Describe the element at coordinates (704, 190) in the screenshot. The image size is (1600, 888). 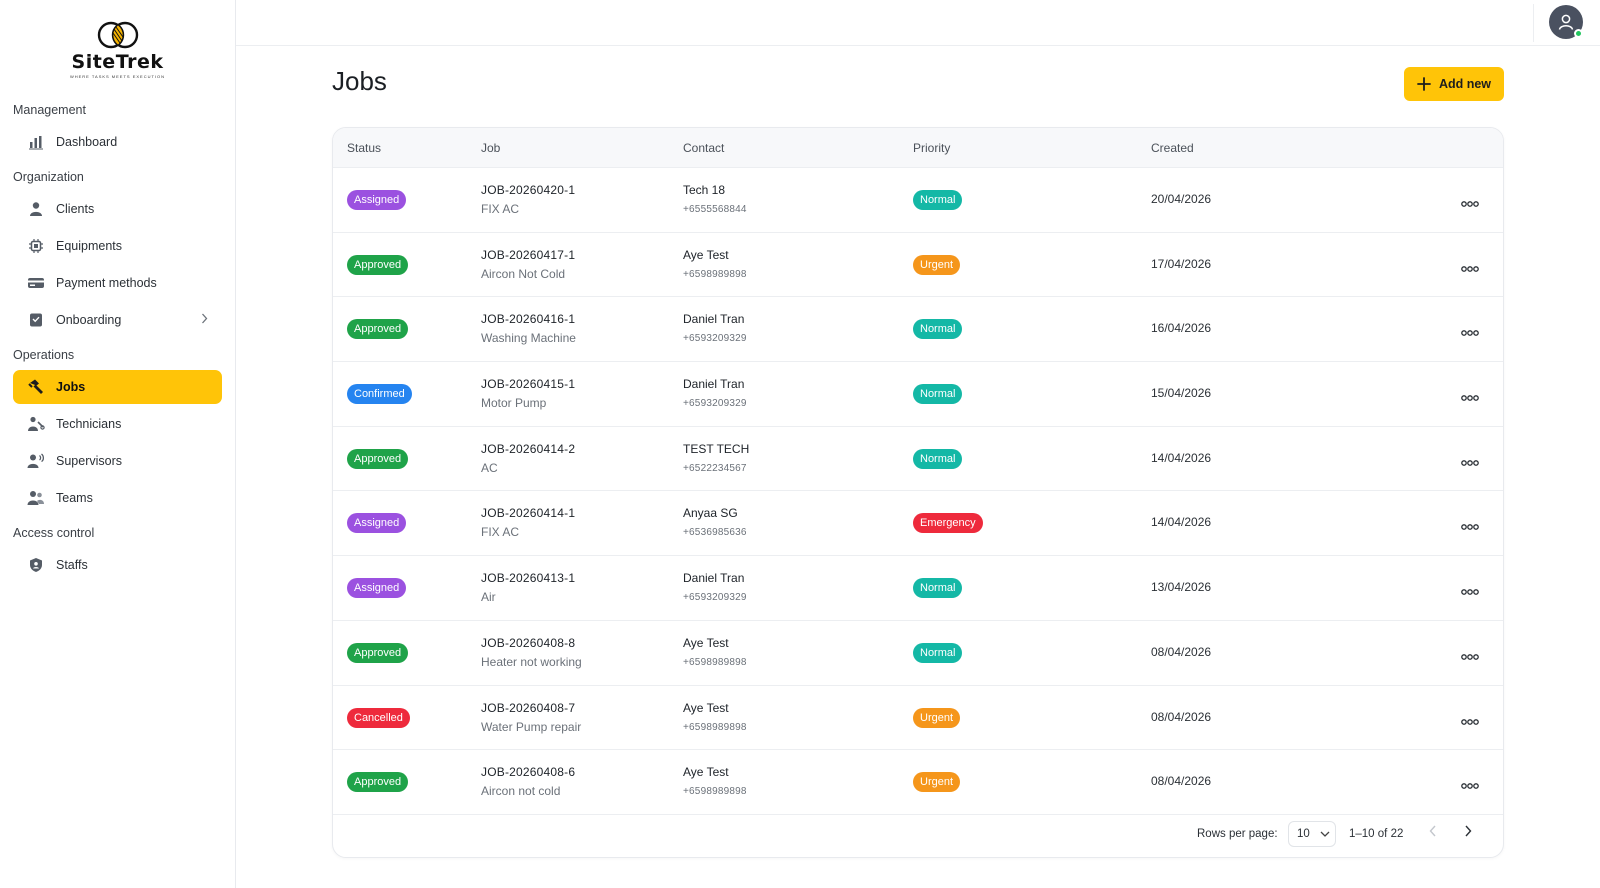
I see `contact-name: Tech 18` at that location.